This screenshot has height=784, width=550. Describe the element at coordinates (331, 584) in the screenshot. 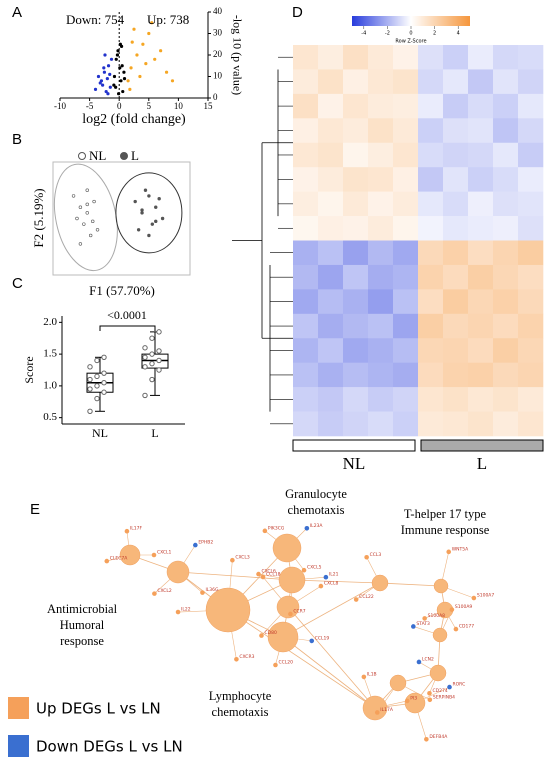

I see `gene-label: CXCL8` at that location.